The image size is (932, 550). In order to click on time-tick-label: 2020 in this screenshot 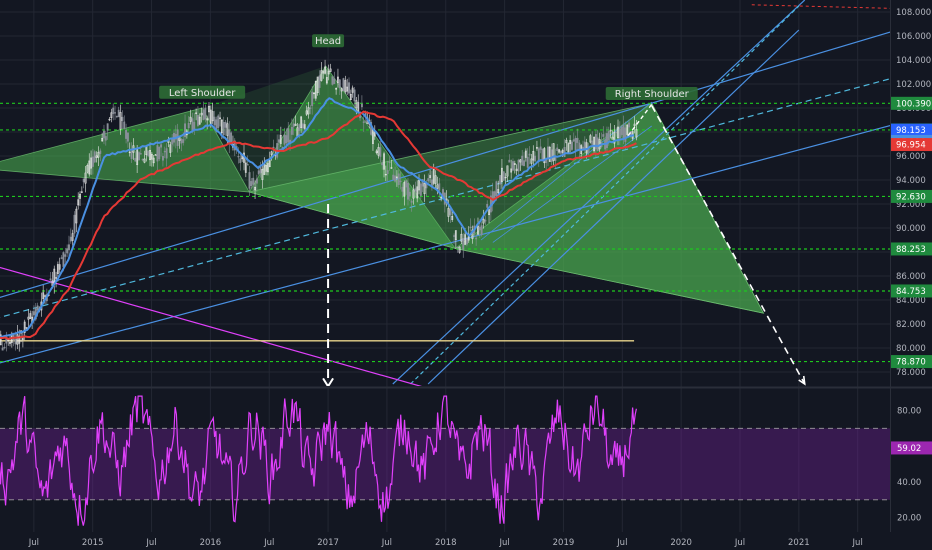, I will do `click(681, 543)`.